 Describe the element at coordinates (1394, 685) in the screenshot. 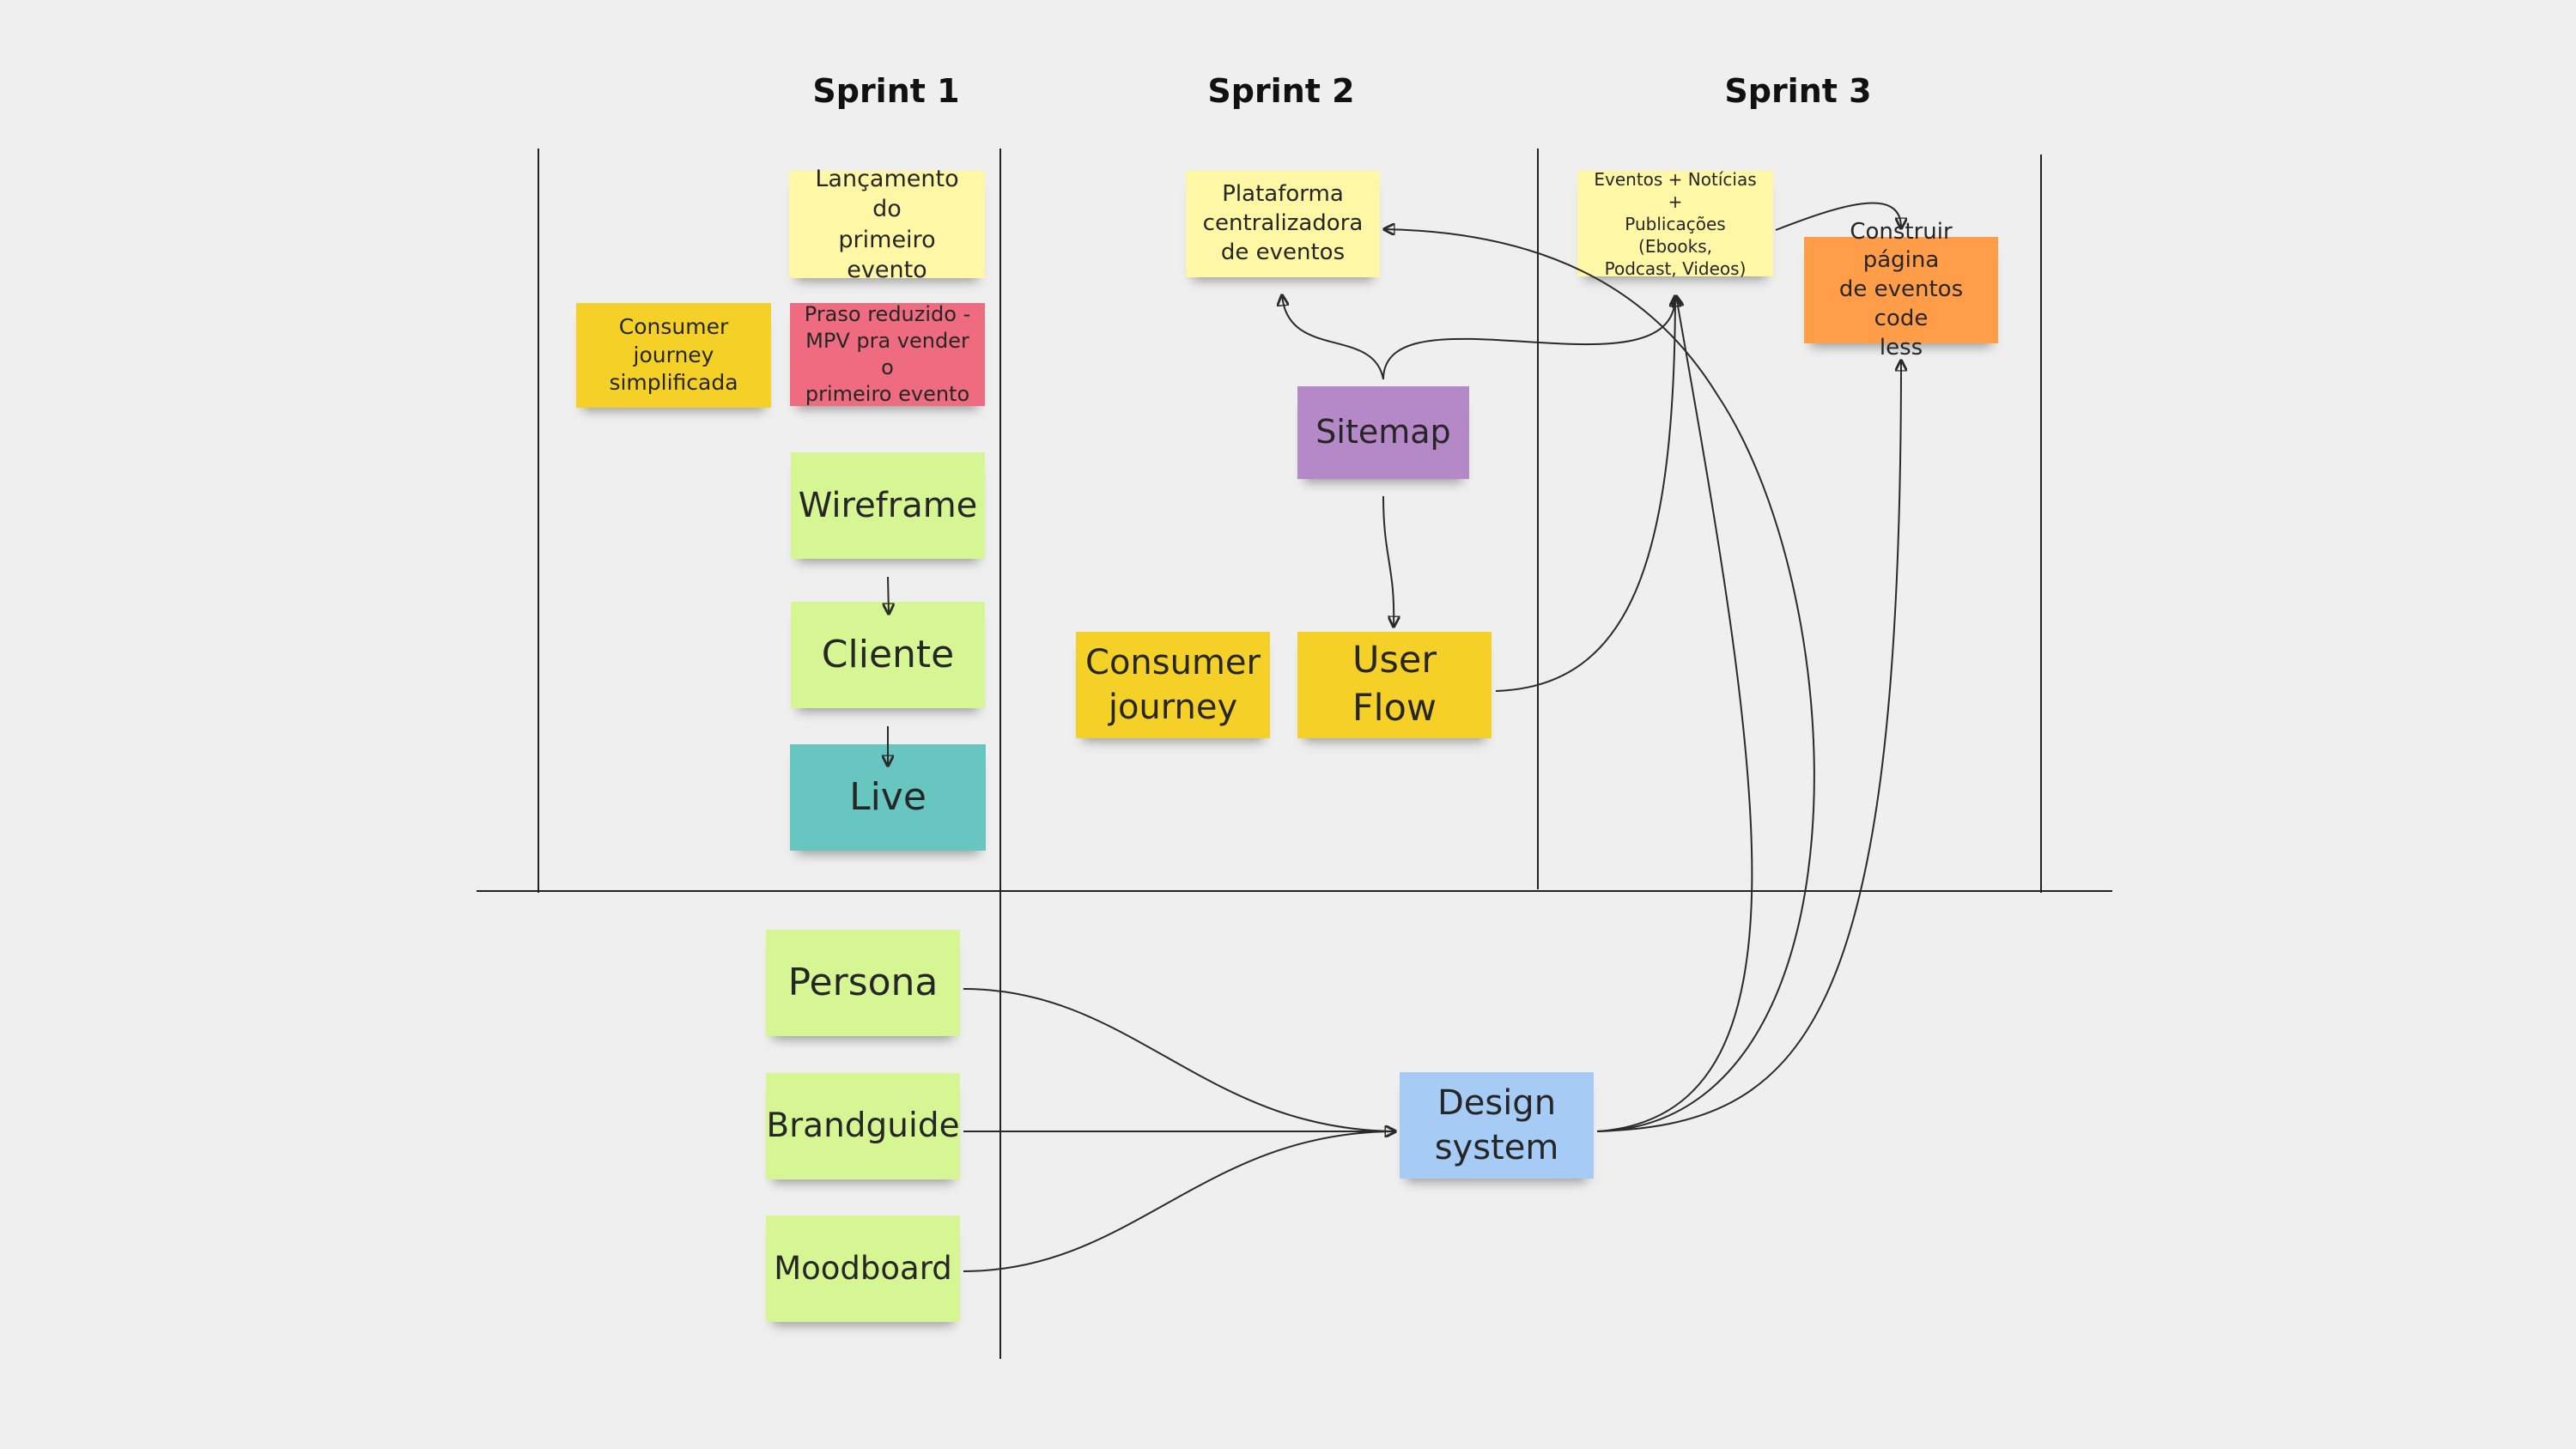

I see `sticky-note-user-flow: User Flow` at that location.